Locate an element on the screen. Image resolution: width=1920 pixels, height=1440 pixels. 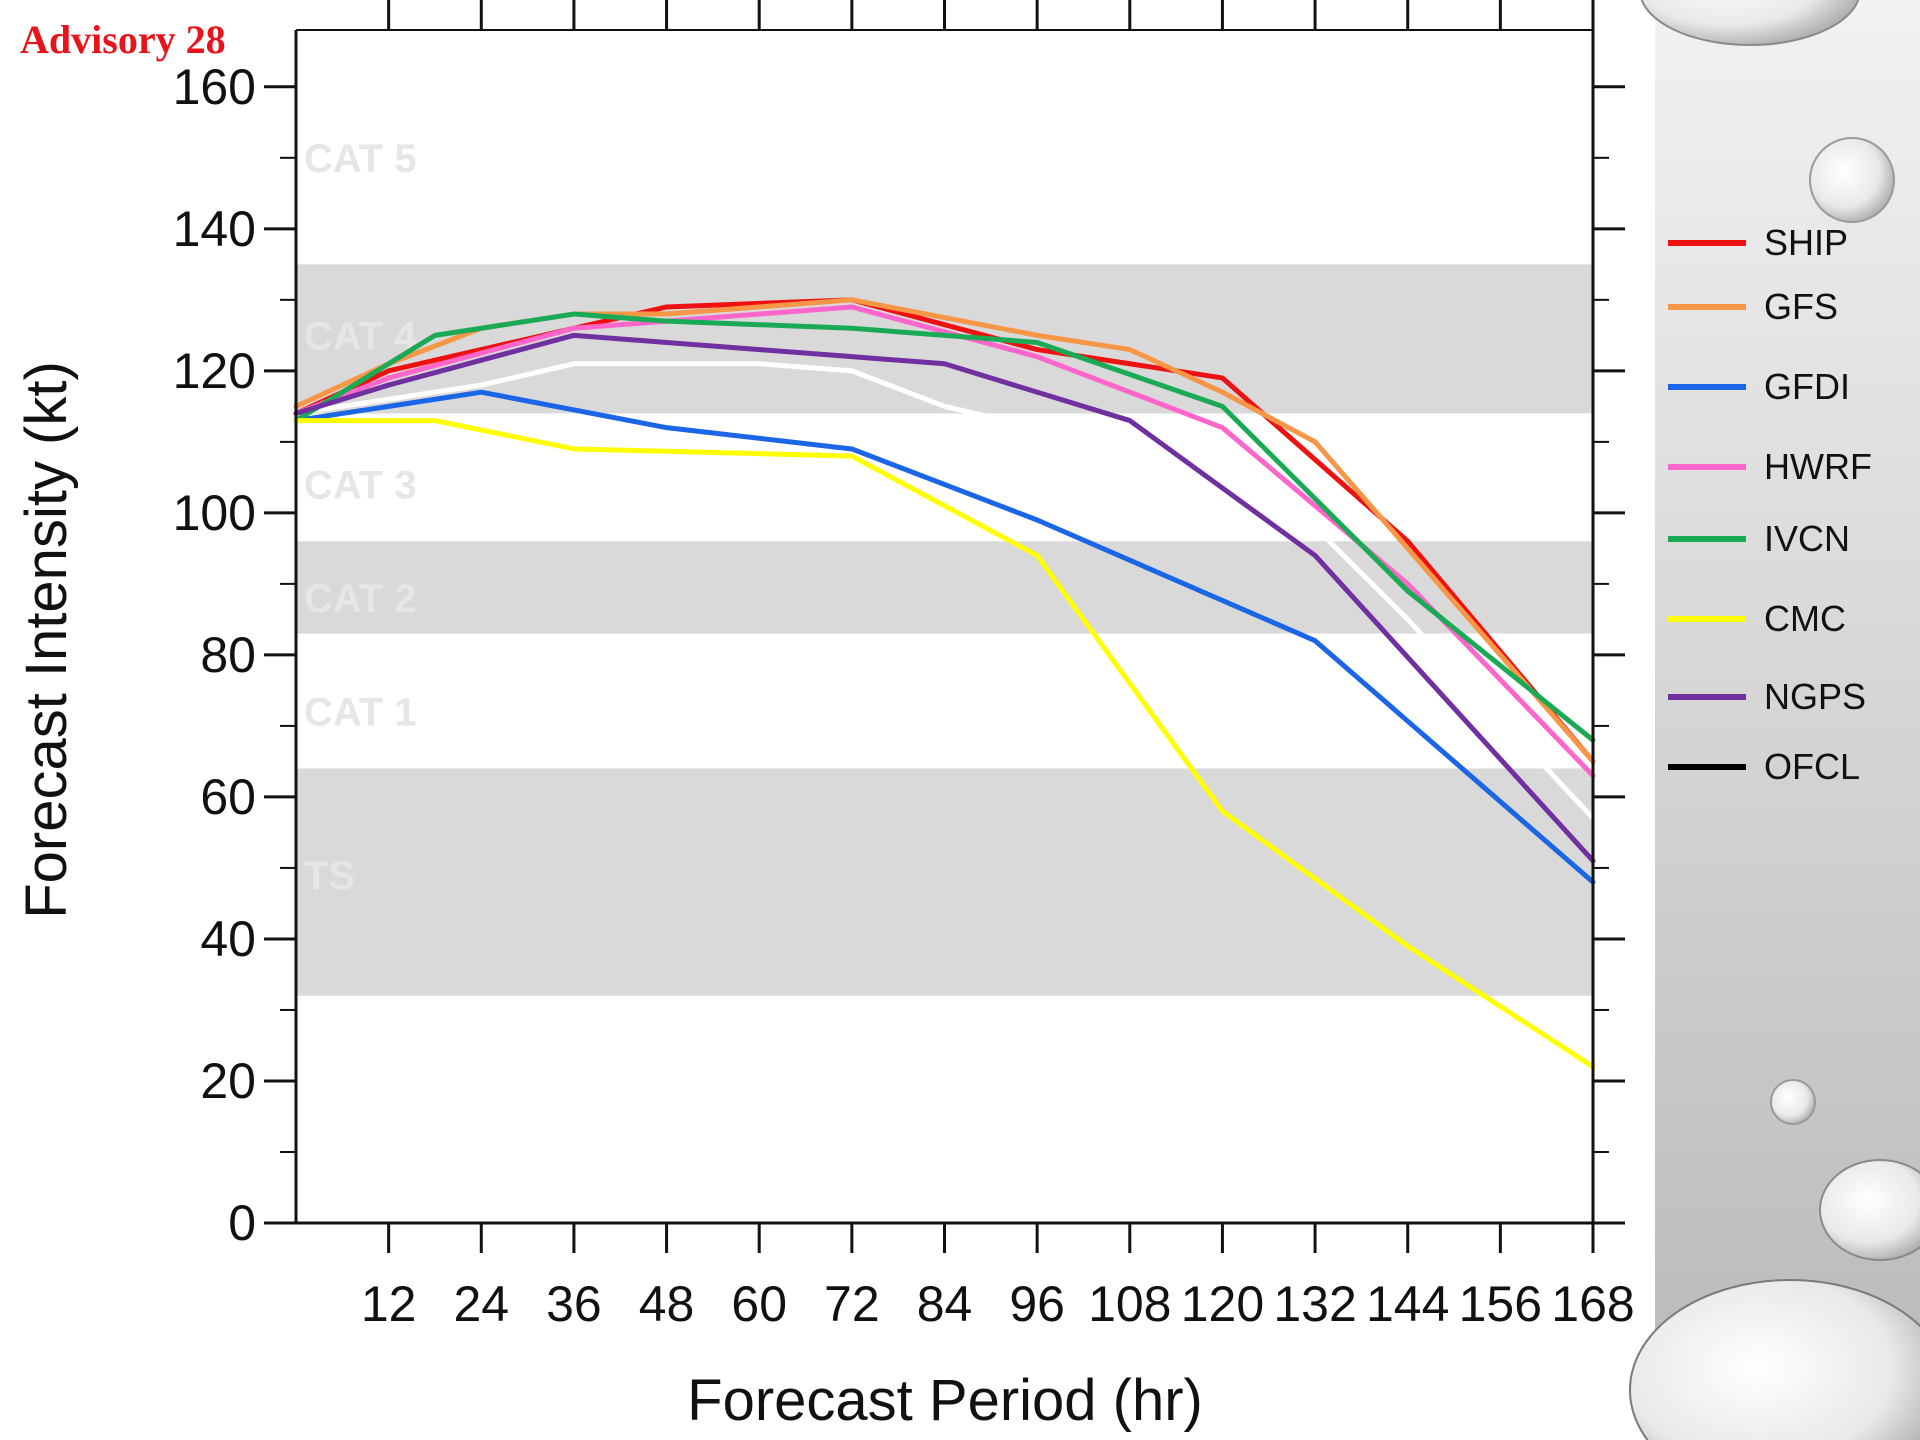
x-axis-title: Forecast Period (hr) is located at coordinates (945, 1400).